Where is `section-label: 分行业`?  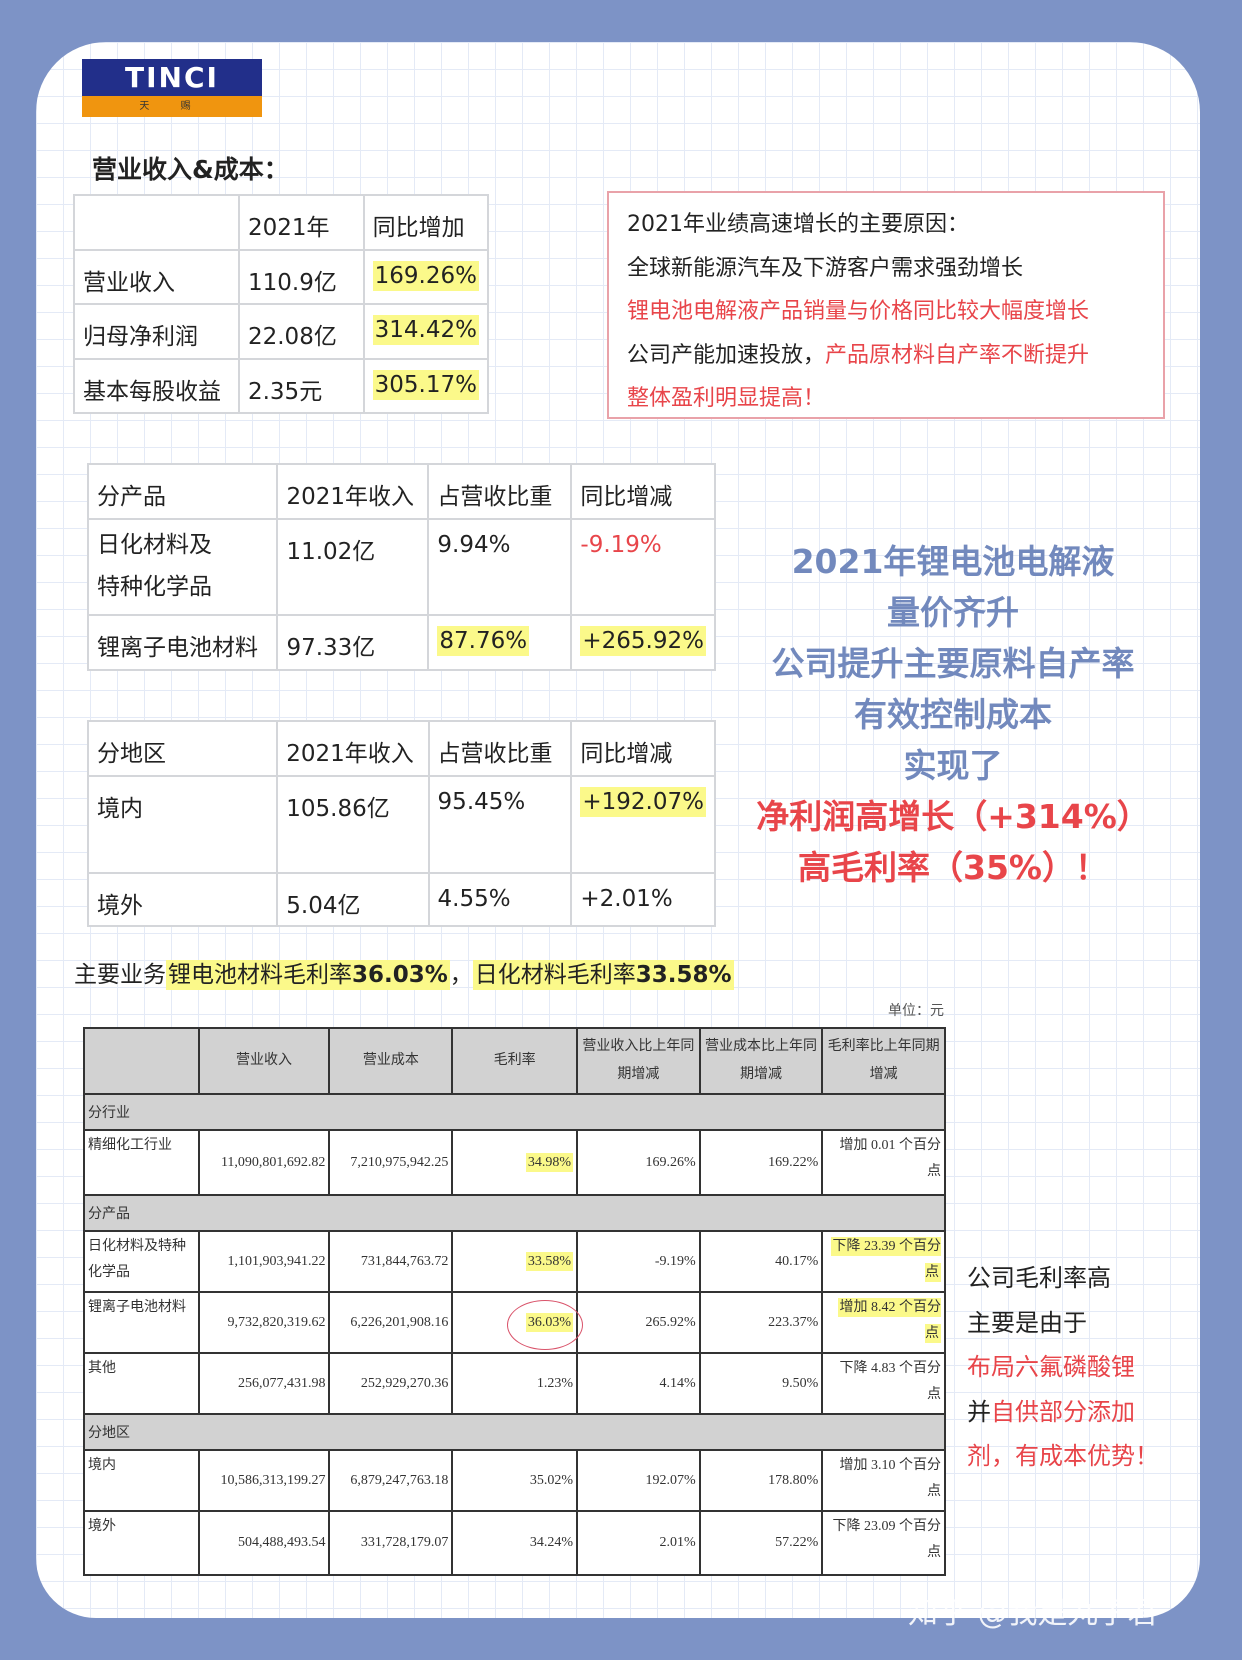 section-label: 分行业 is located at coordinates (514, 1112).